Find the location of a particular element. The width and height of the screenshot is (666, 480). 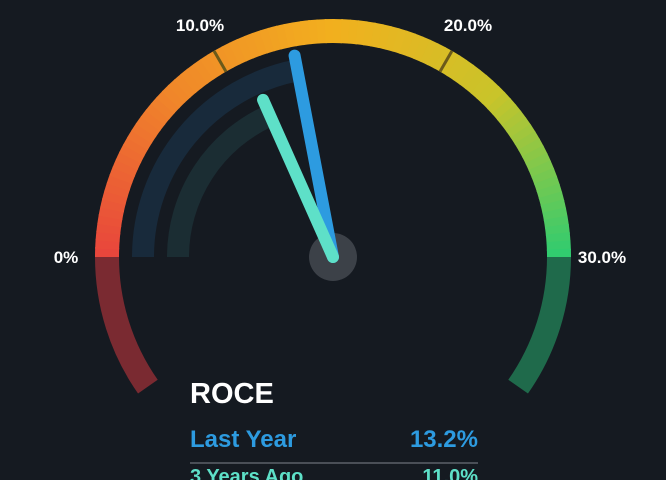

tick-label-30: 30.0% is located at coordinates (602, 257).